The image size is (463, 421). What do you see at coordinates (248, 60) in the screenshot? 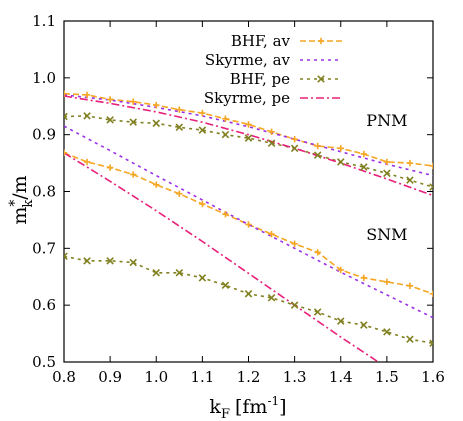
I see `legend-label: Skyrme, av` at bounding box center [248, 60].